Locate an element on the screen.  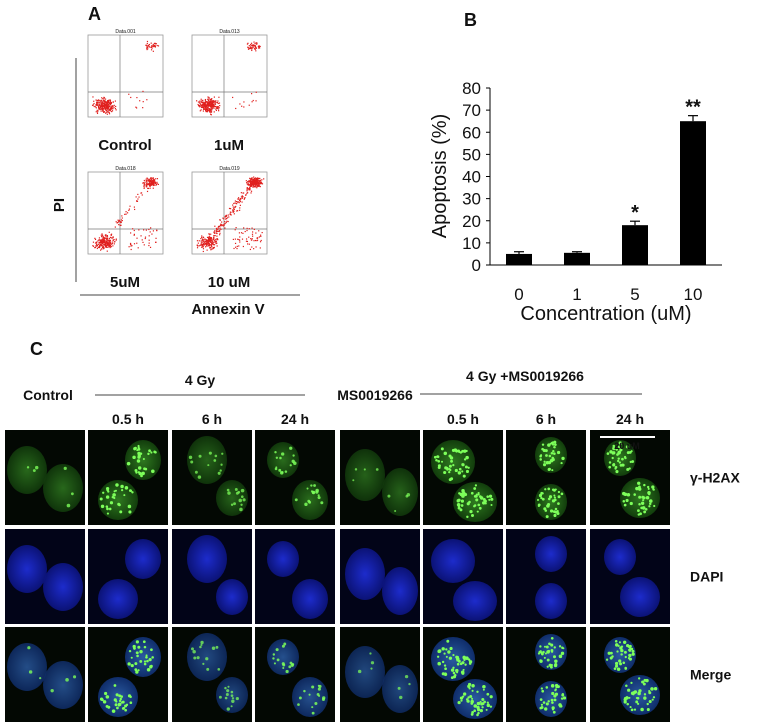
bar is located at coordinates (635, 245).